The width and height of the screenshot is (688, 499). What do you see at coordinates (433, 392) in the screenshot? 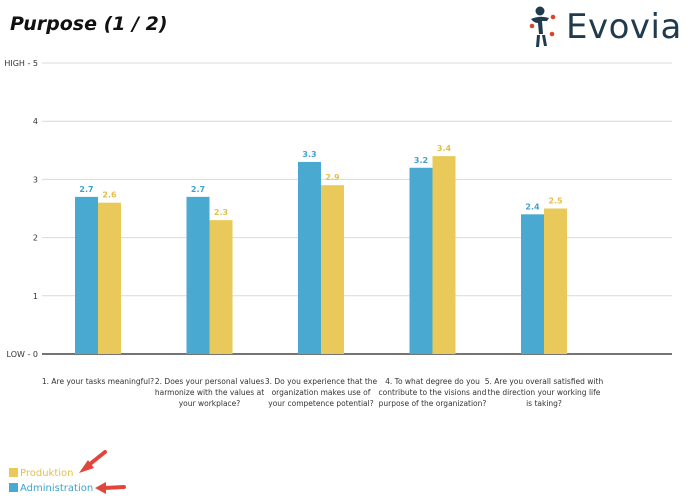
I see `x-tick-label: contribute to the visions and` at bounding box center [433, 392].